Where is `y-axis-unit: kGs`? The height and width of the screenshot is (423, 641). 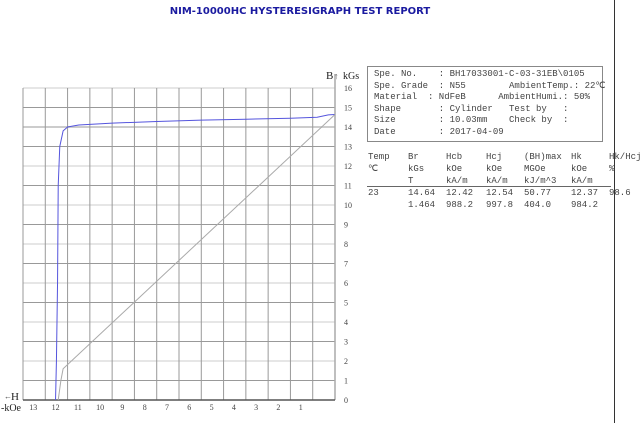
y-axis-unit: kGs is located at coordinates (351, 76).